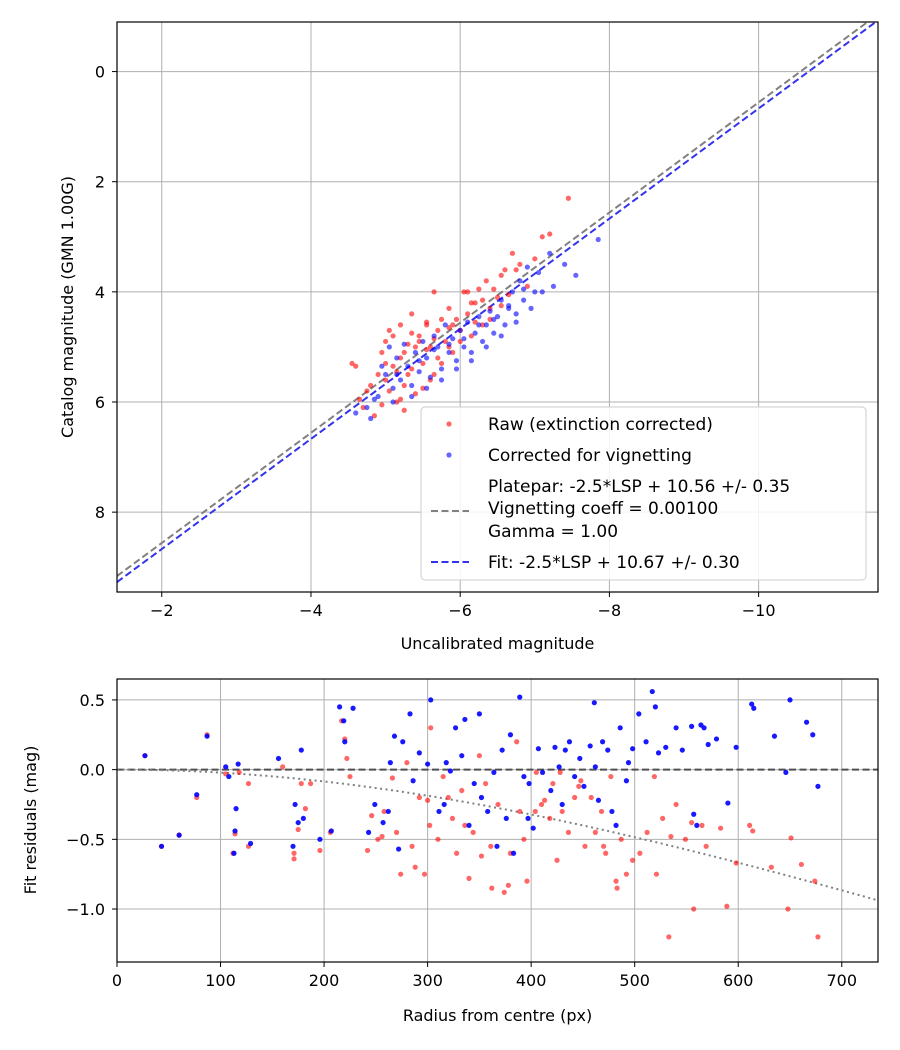 The image size is (900, 1050). Describe the element at coordinates (85, 839) in the screenshot. I see `residuals-ytick-label: −0.5` at that location.